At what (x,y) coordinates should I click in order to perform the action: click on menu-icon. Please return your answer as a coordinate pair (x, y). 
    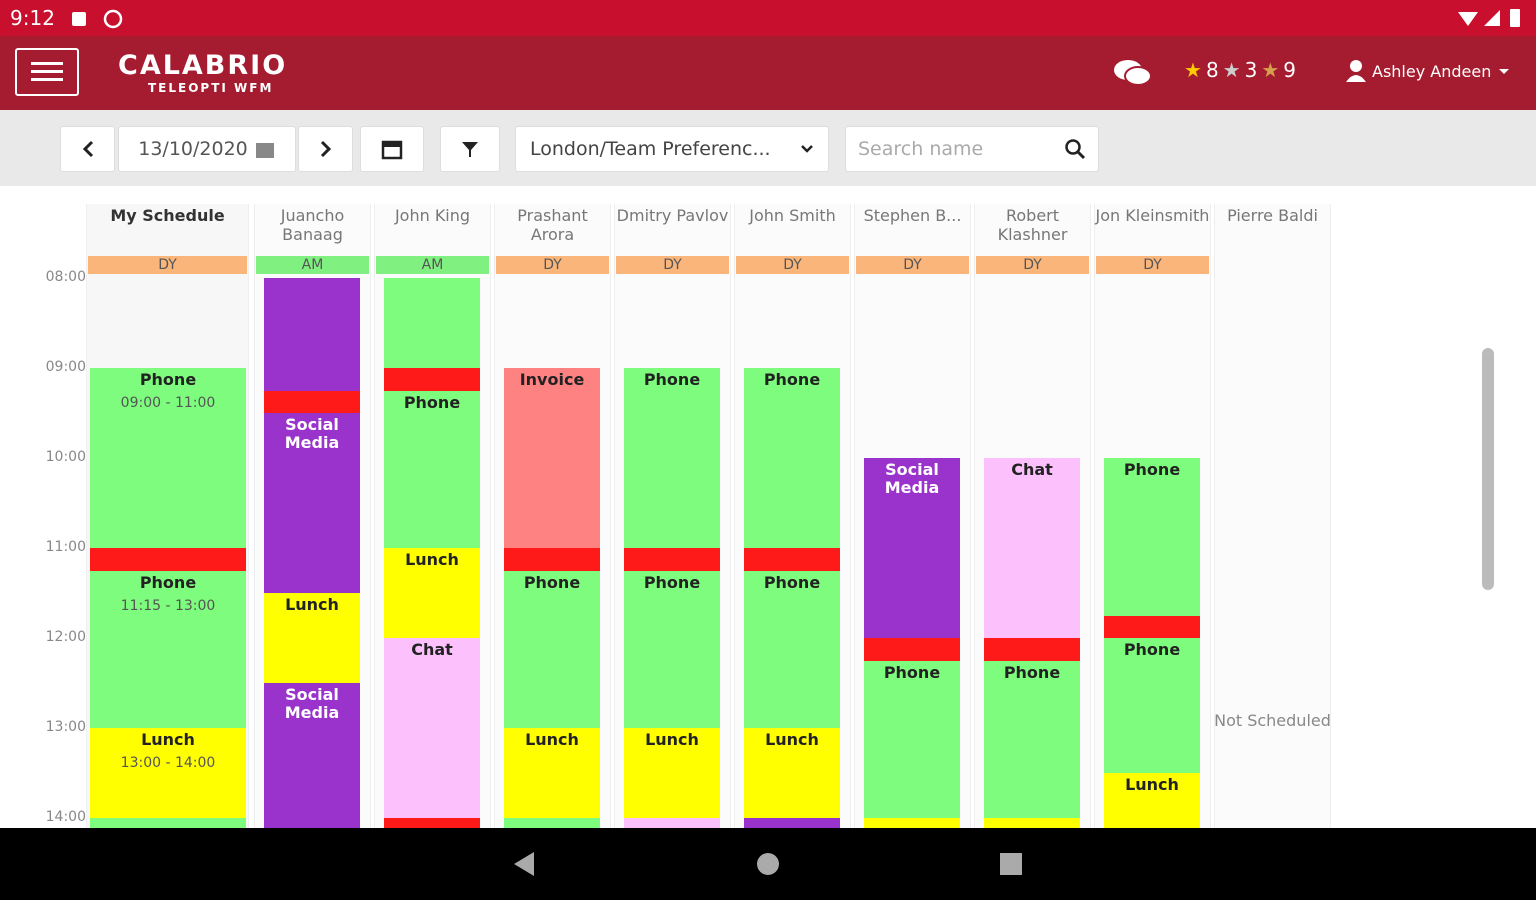
    Looking at the image, I should click on (47, 71).